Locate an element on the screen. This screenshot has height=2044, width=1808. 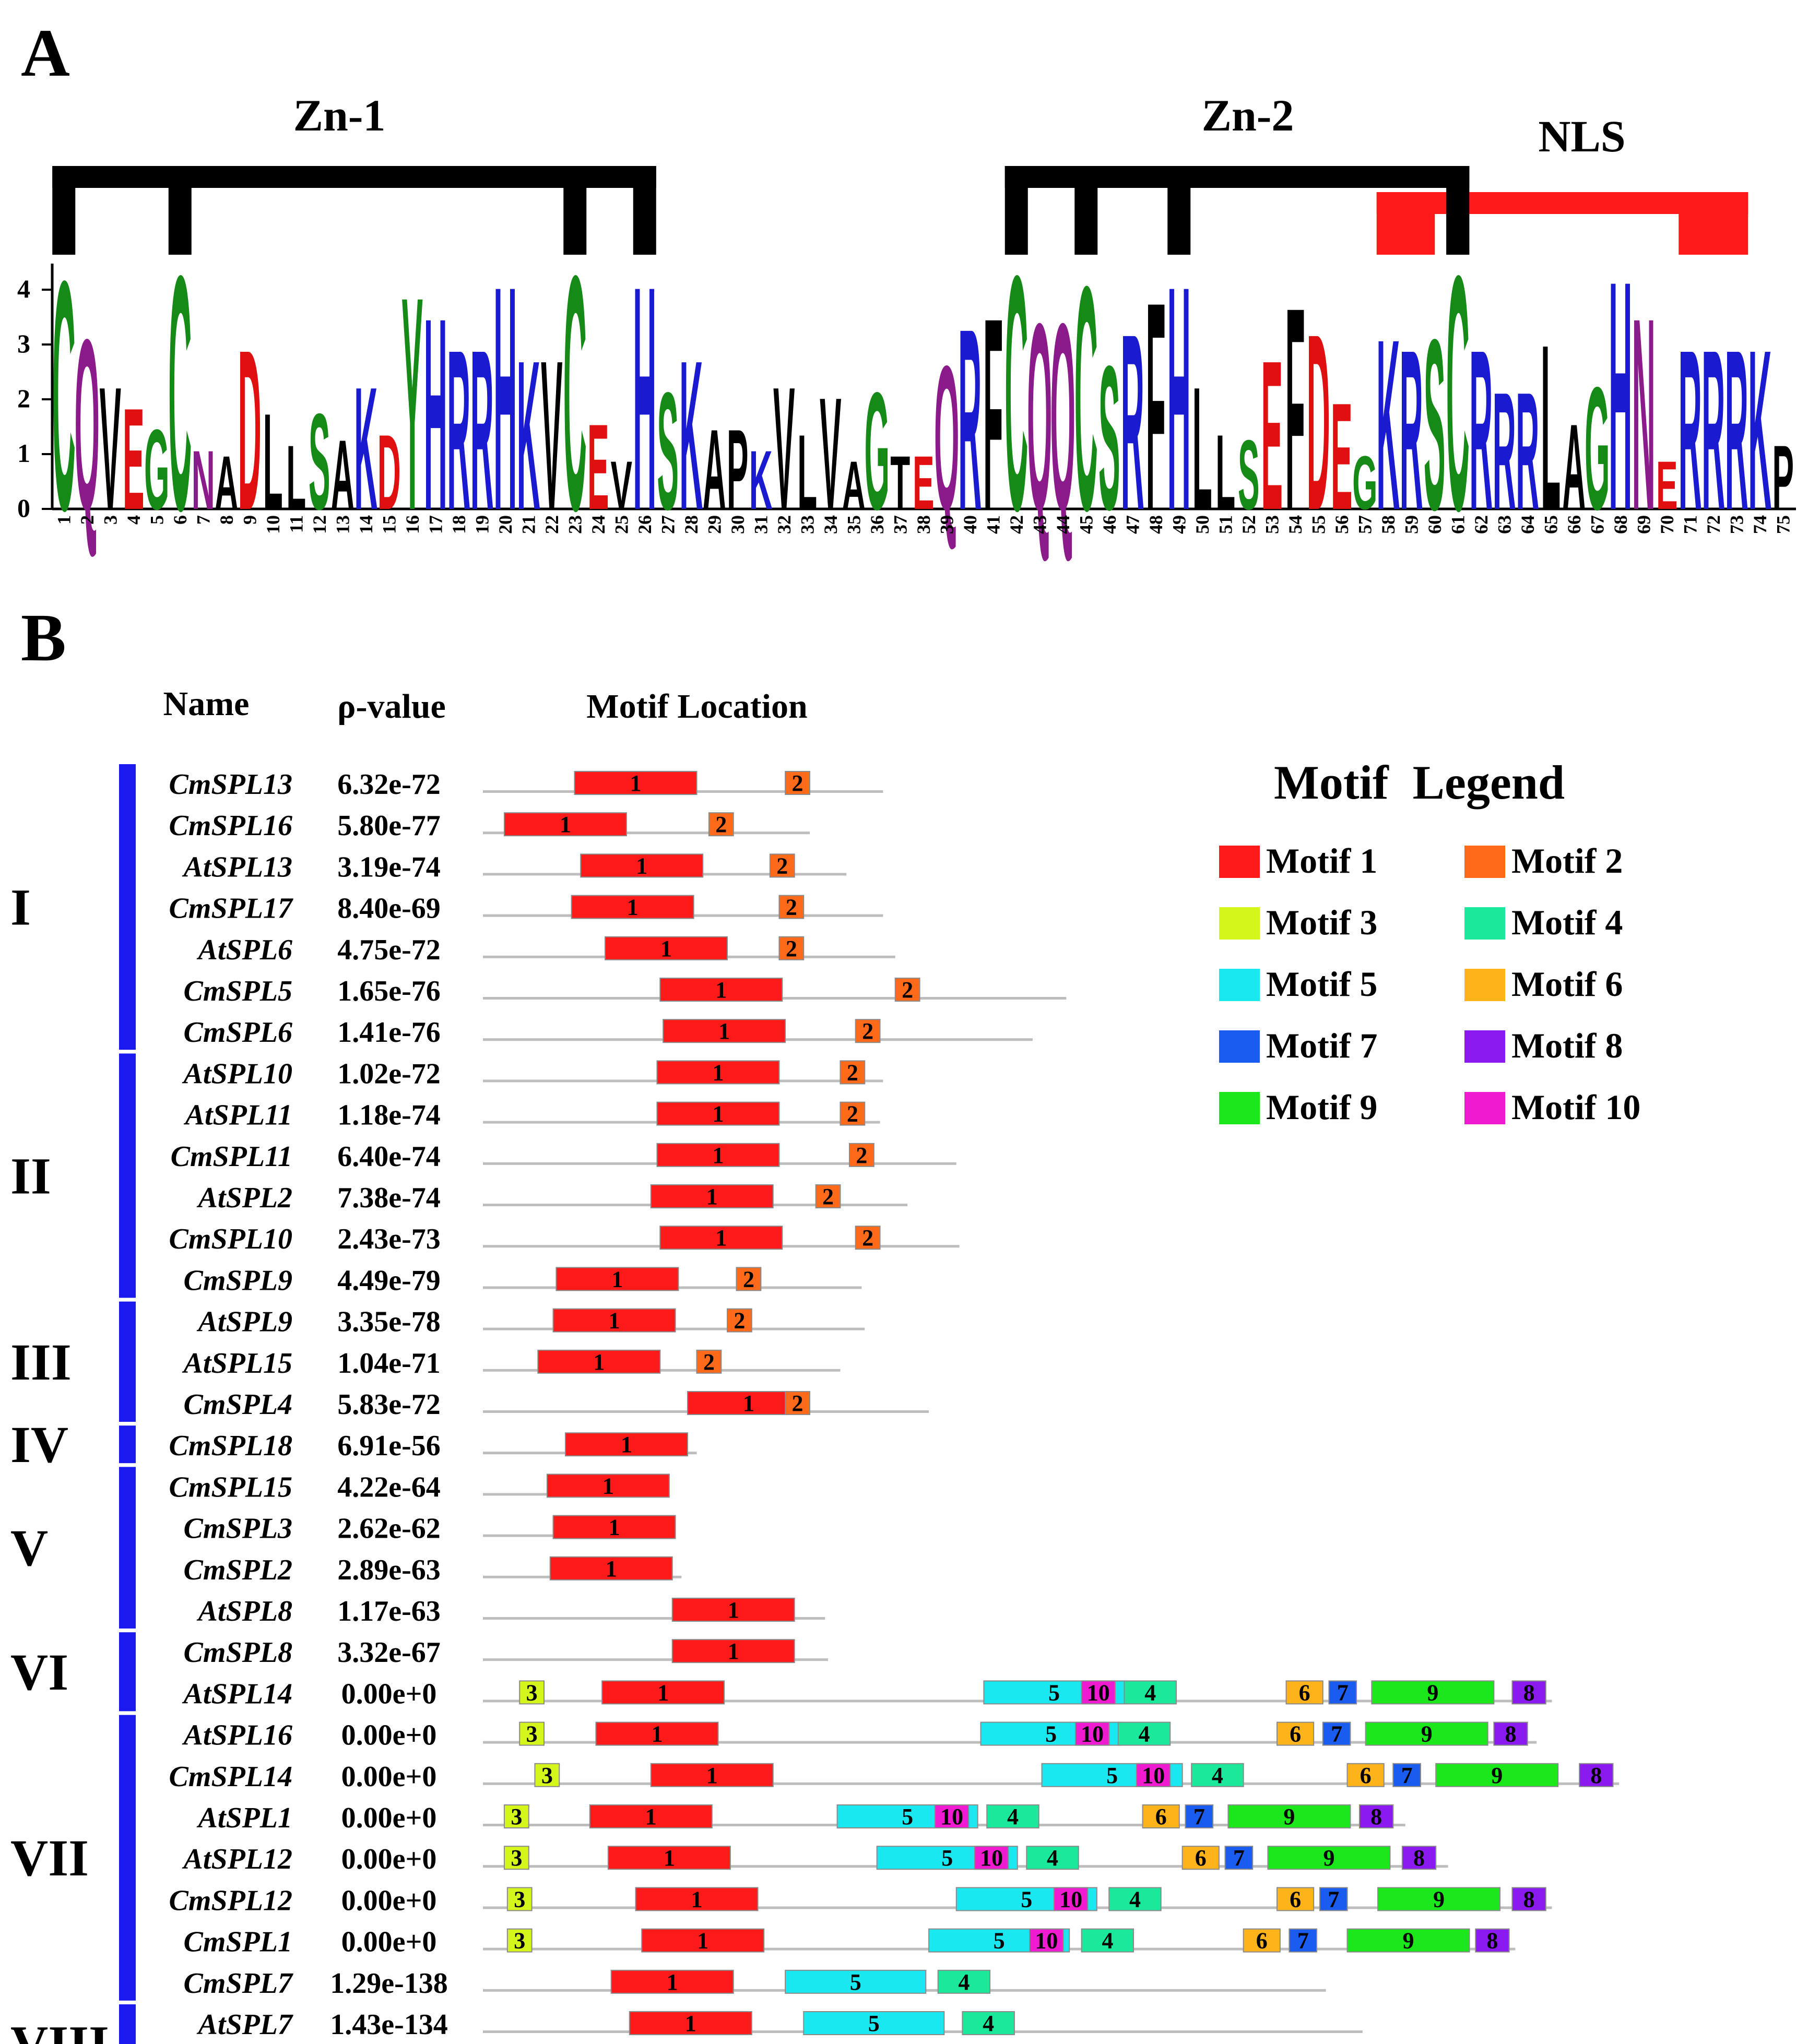
legend-label: Motif 9 is located at coordinates (1321, 1107).